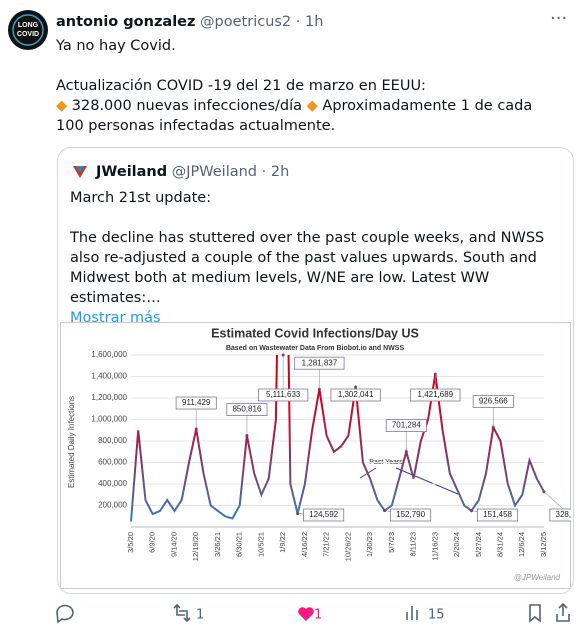 The width and height of the screenshot is (588, 636). I want to click on x-tick-label: 1/9/22, so click(282, 542).